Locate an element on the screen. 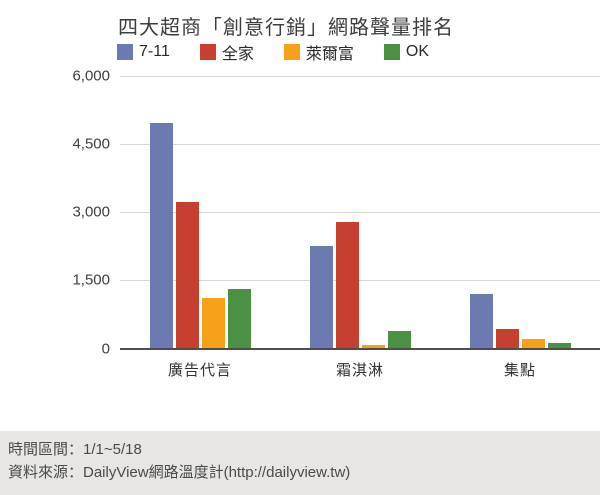 The width and height of the screenshot is (600, 495). x-axis-category-label: 霜淇淋 is located at coordinates (359, 370).